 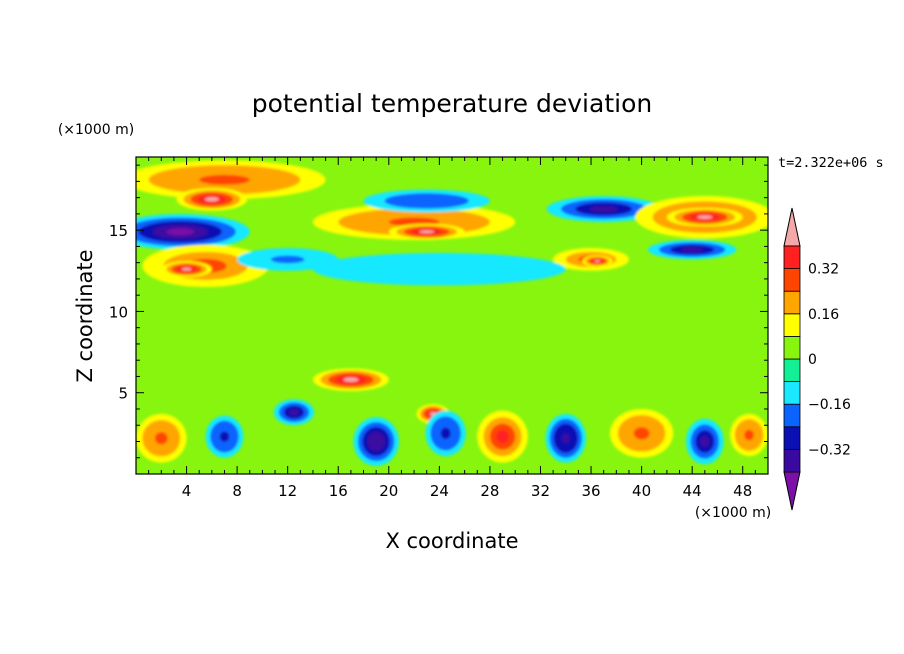 I want to click on colorbar-tick-label: −0.32, so click(x=829, y=450).